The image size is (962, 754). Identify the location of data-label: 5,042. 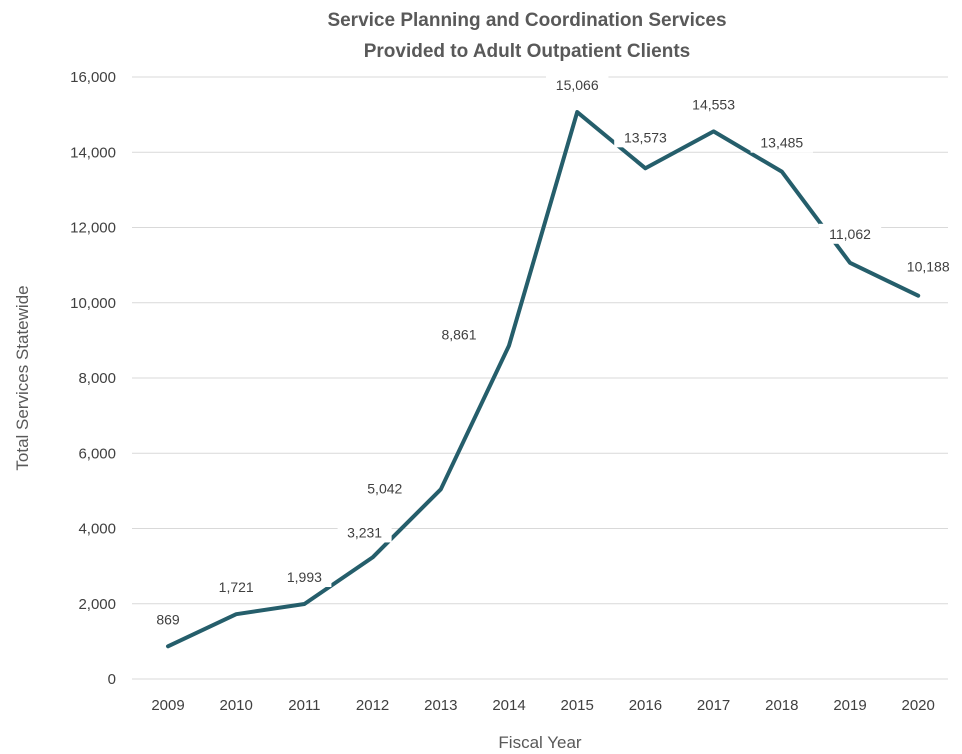
(384, 488).